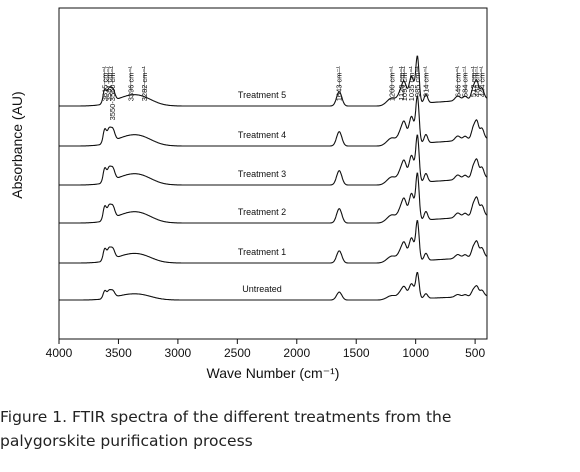  Describe the element at coordinates (417, 82) in the screenshot. I see `peak-label-10: 985 cm⁻¹` at that location.